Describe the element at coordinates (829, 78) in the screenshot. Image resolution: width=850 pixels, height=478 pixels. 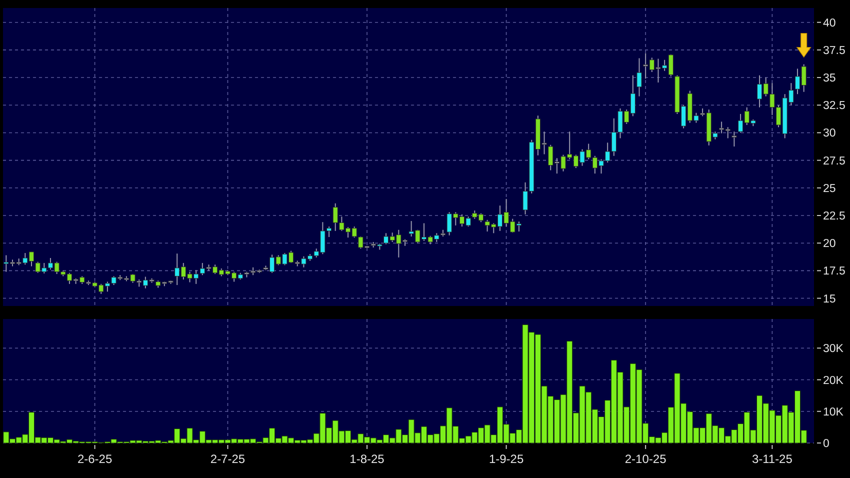
I see `y-tick-label: 35` at that location.